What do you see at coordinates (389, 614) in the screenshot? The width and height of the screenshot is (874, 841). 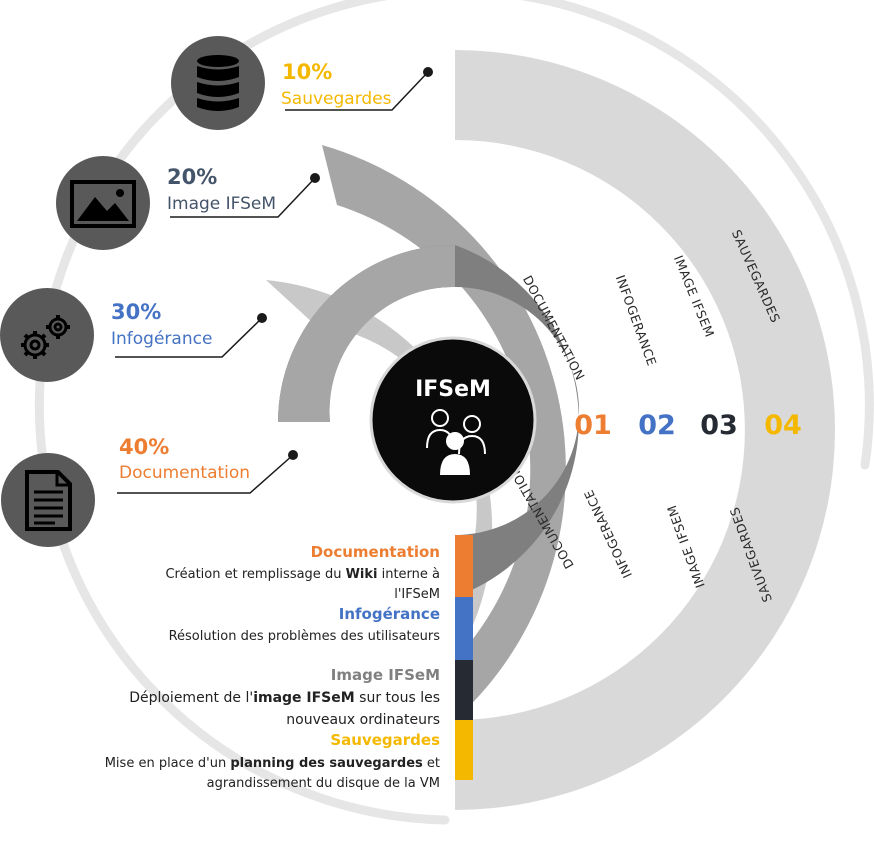 I see `desc-title-infogerance: Infogérance` at bounding box center [389, 614].